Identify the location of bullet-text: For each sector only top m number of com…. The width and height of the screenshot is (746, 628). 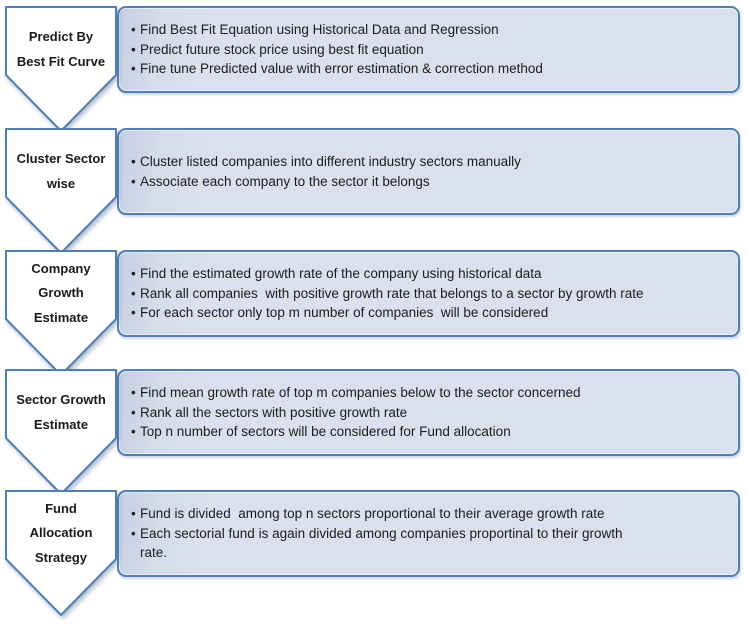
(344, 313).